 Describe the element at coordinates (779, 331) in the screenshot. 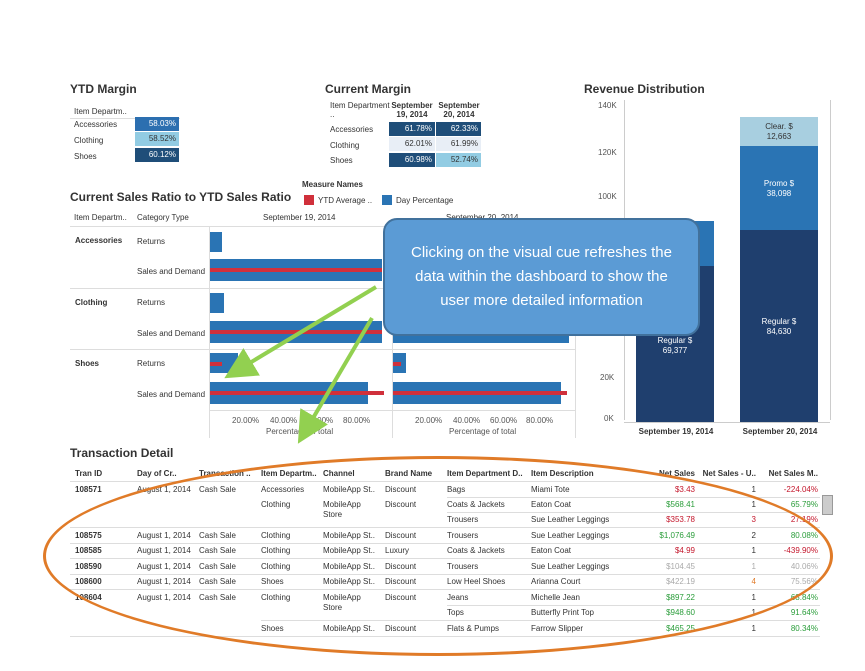

I see `regular-2-value: 84,630` at that location.